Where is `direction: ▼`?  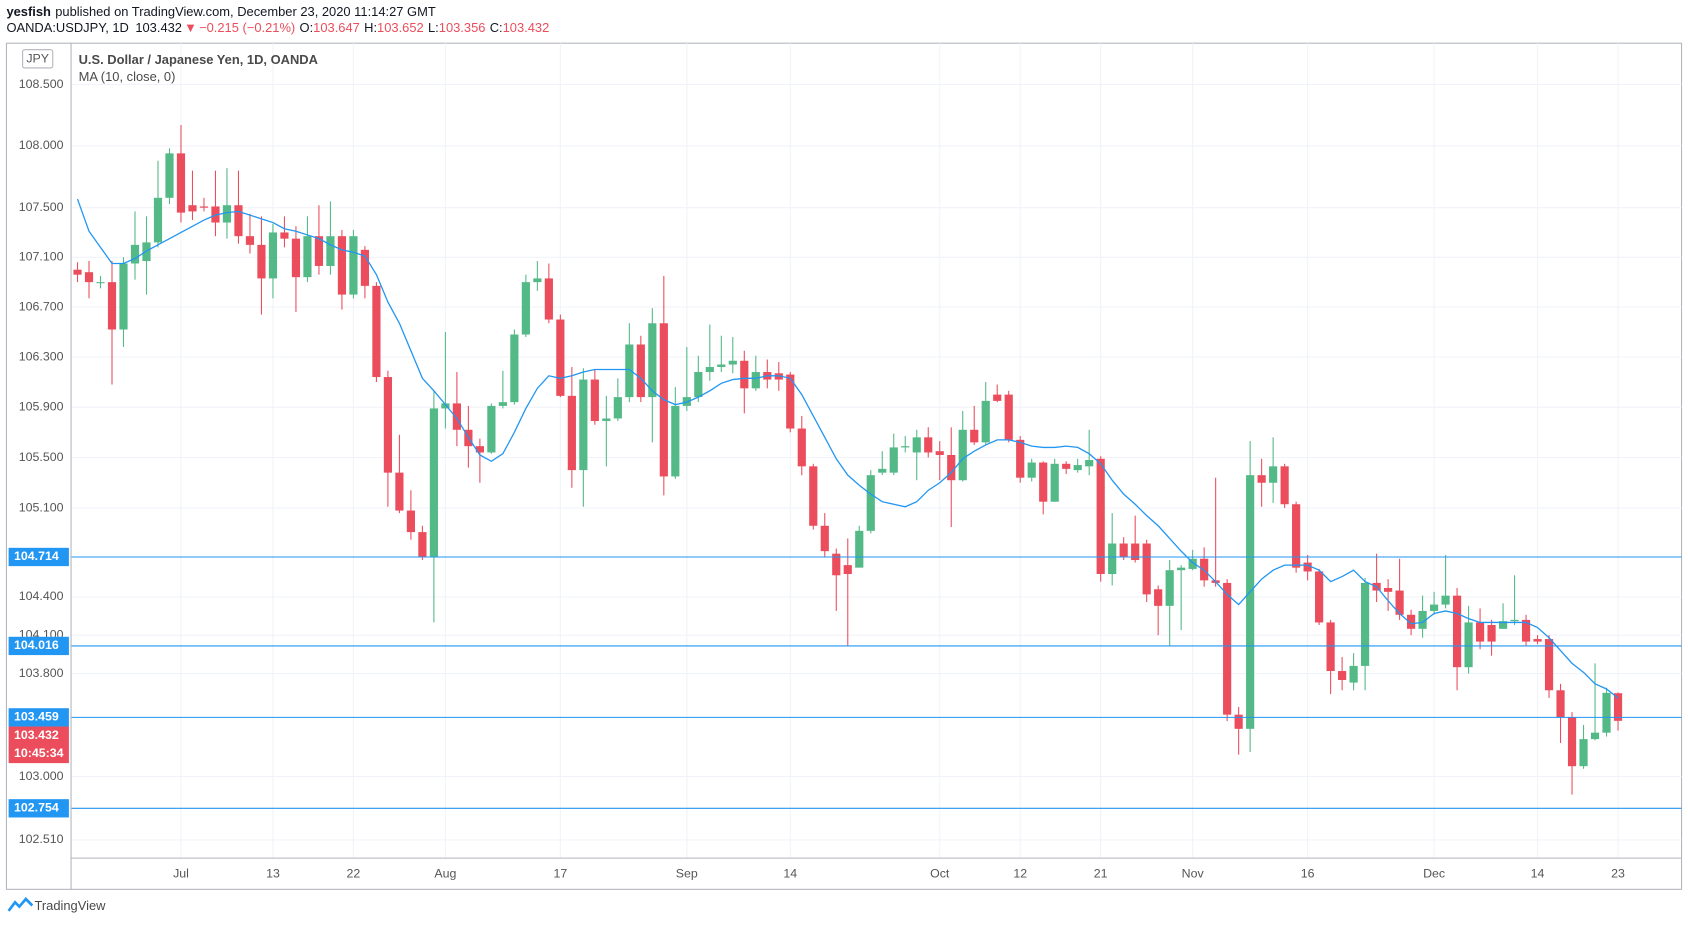 direction: ▼ is located at coordinates (190, 28).